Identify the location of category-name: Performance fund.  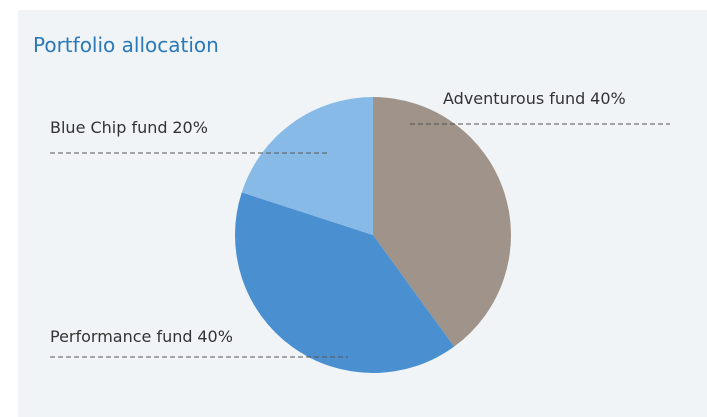
(121, 336).